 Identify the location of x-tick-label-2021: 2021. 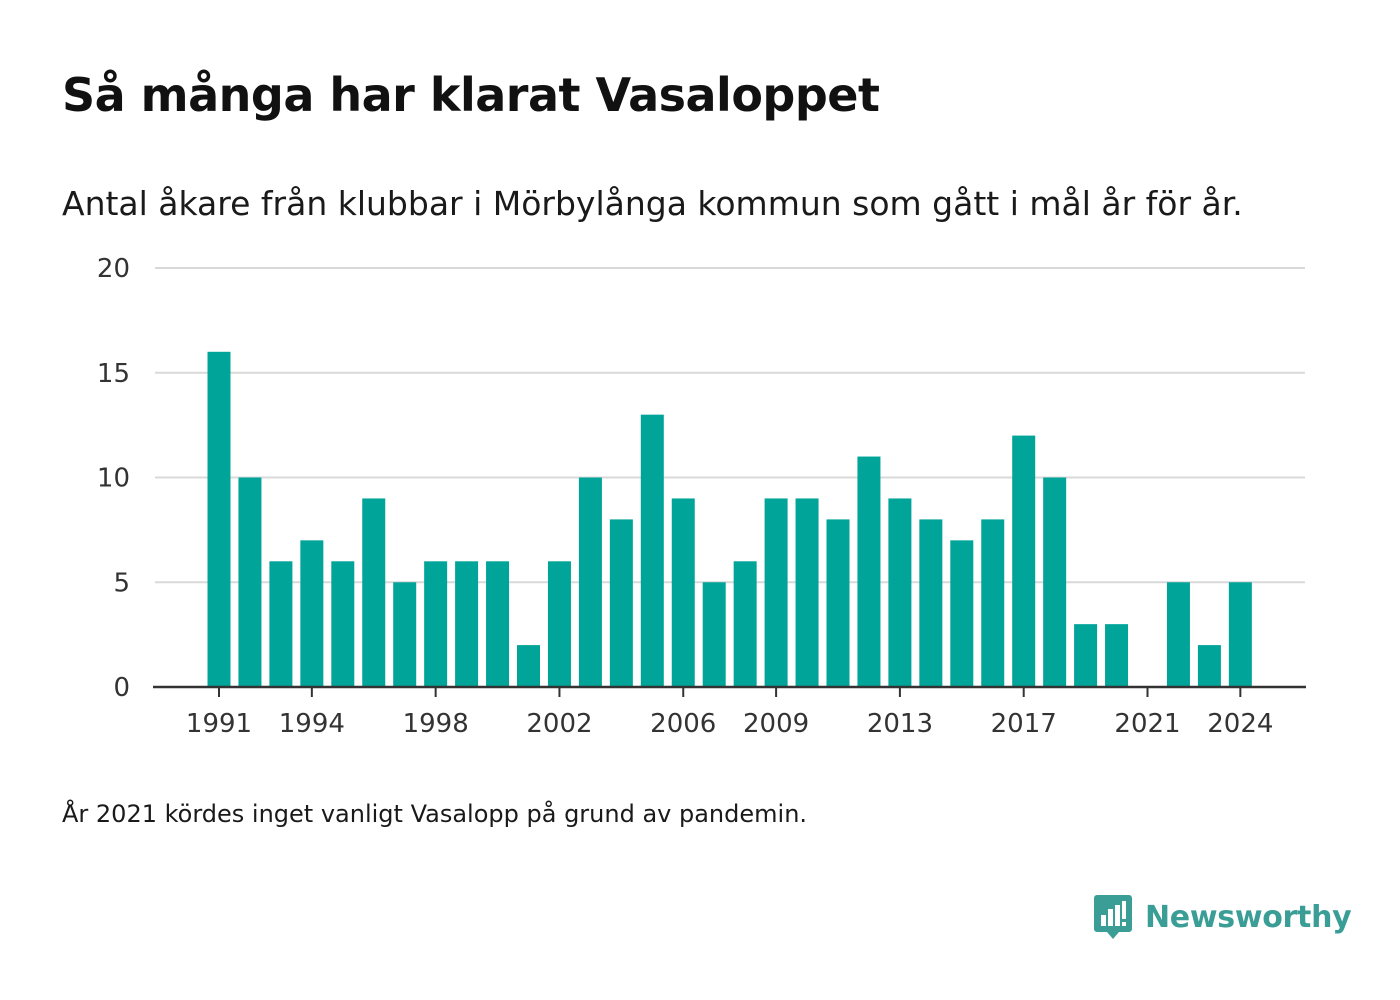
(1147, 724).